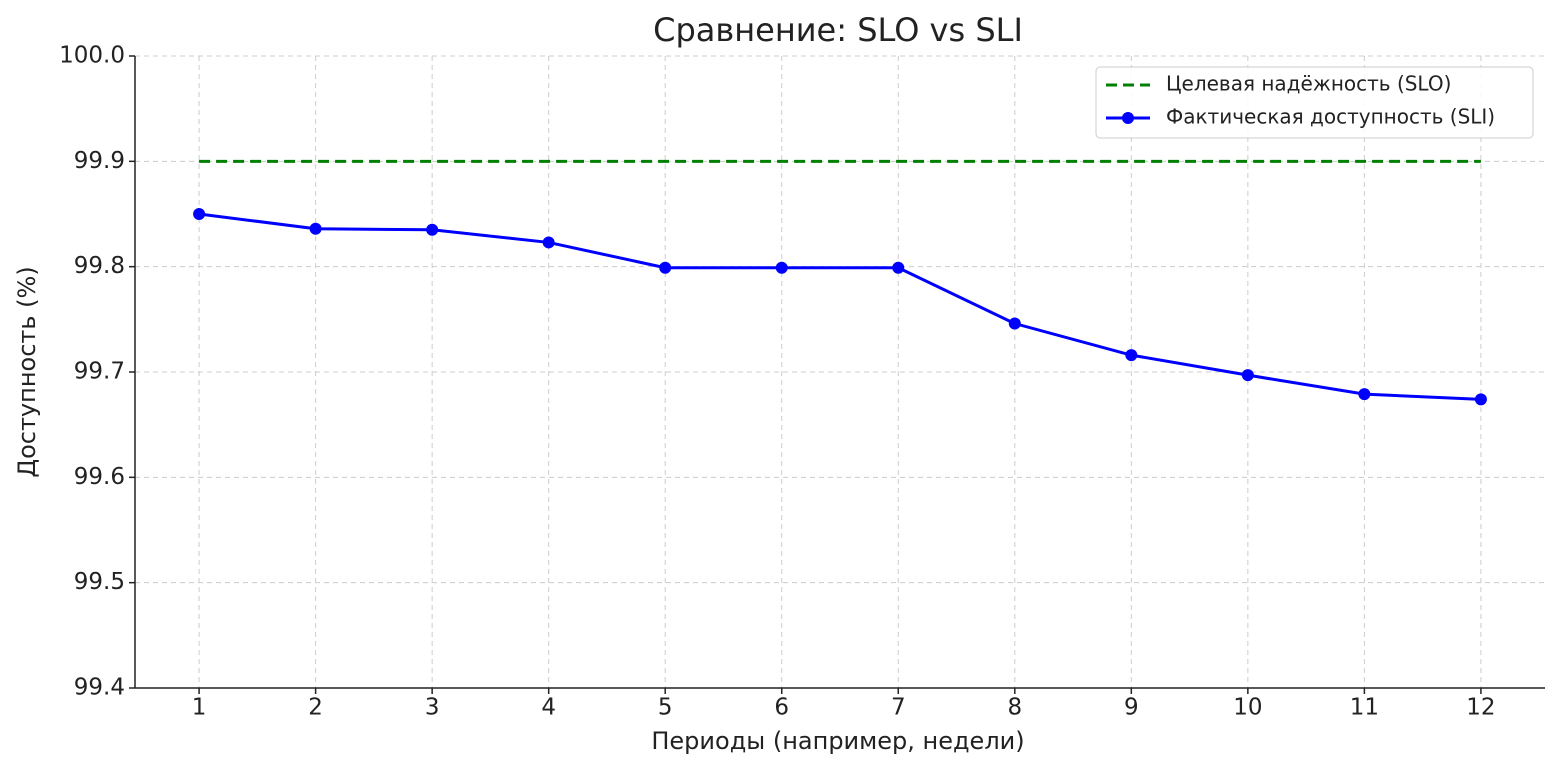 Image resolution: width=1560 pixels, height=772 pixels. Describe the element at coordinates (199, 708) in the screenshot. I see `x-tick-label: 1` at that location.